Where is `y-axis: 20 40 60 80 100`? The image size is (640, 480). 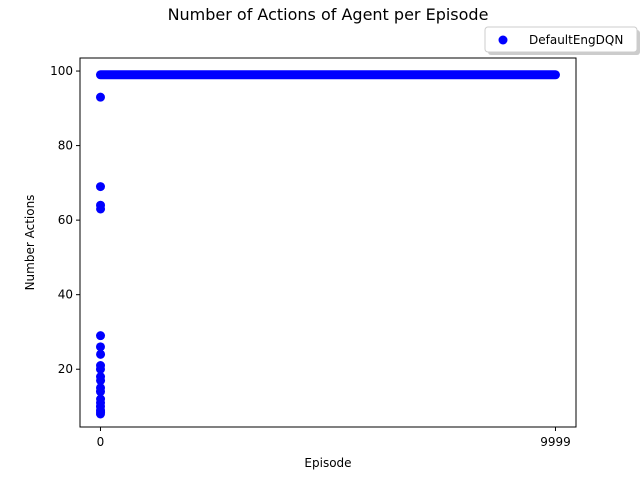 y-axis: 20 40 60 80 100 is located at coordinates (65, 220).